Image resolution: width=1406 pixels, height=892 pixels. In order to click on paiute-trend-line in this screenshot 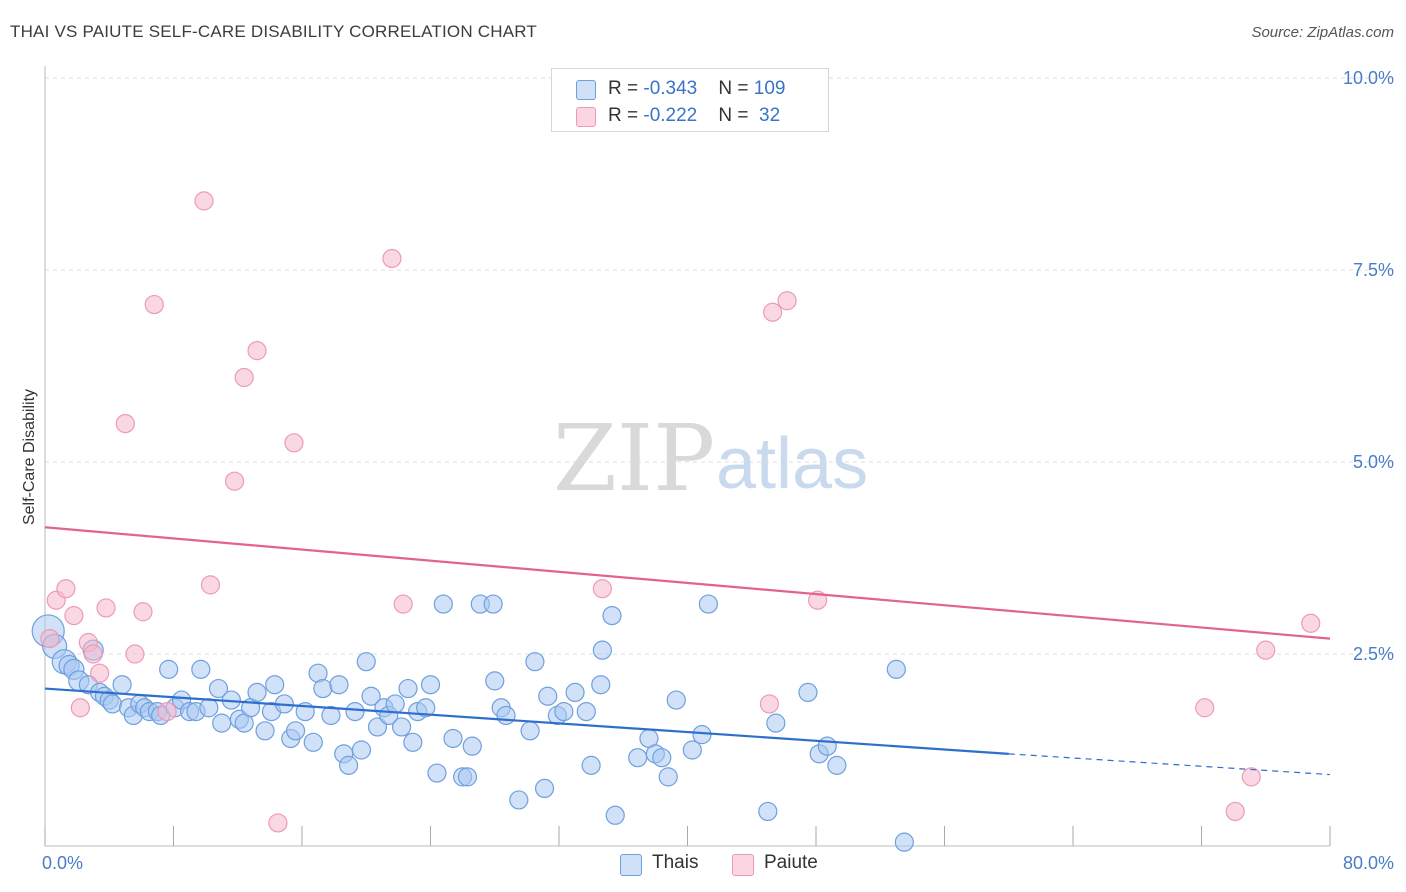, I will do `click(687, 583)`.